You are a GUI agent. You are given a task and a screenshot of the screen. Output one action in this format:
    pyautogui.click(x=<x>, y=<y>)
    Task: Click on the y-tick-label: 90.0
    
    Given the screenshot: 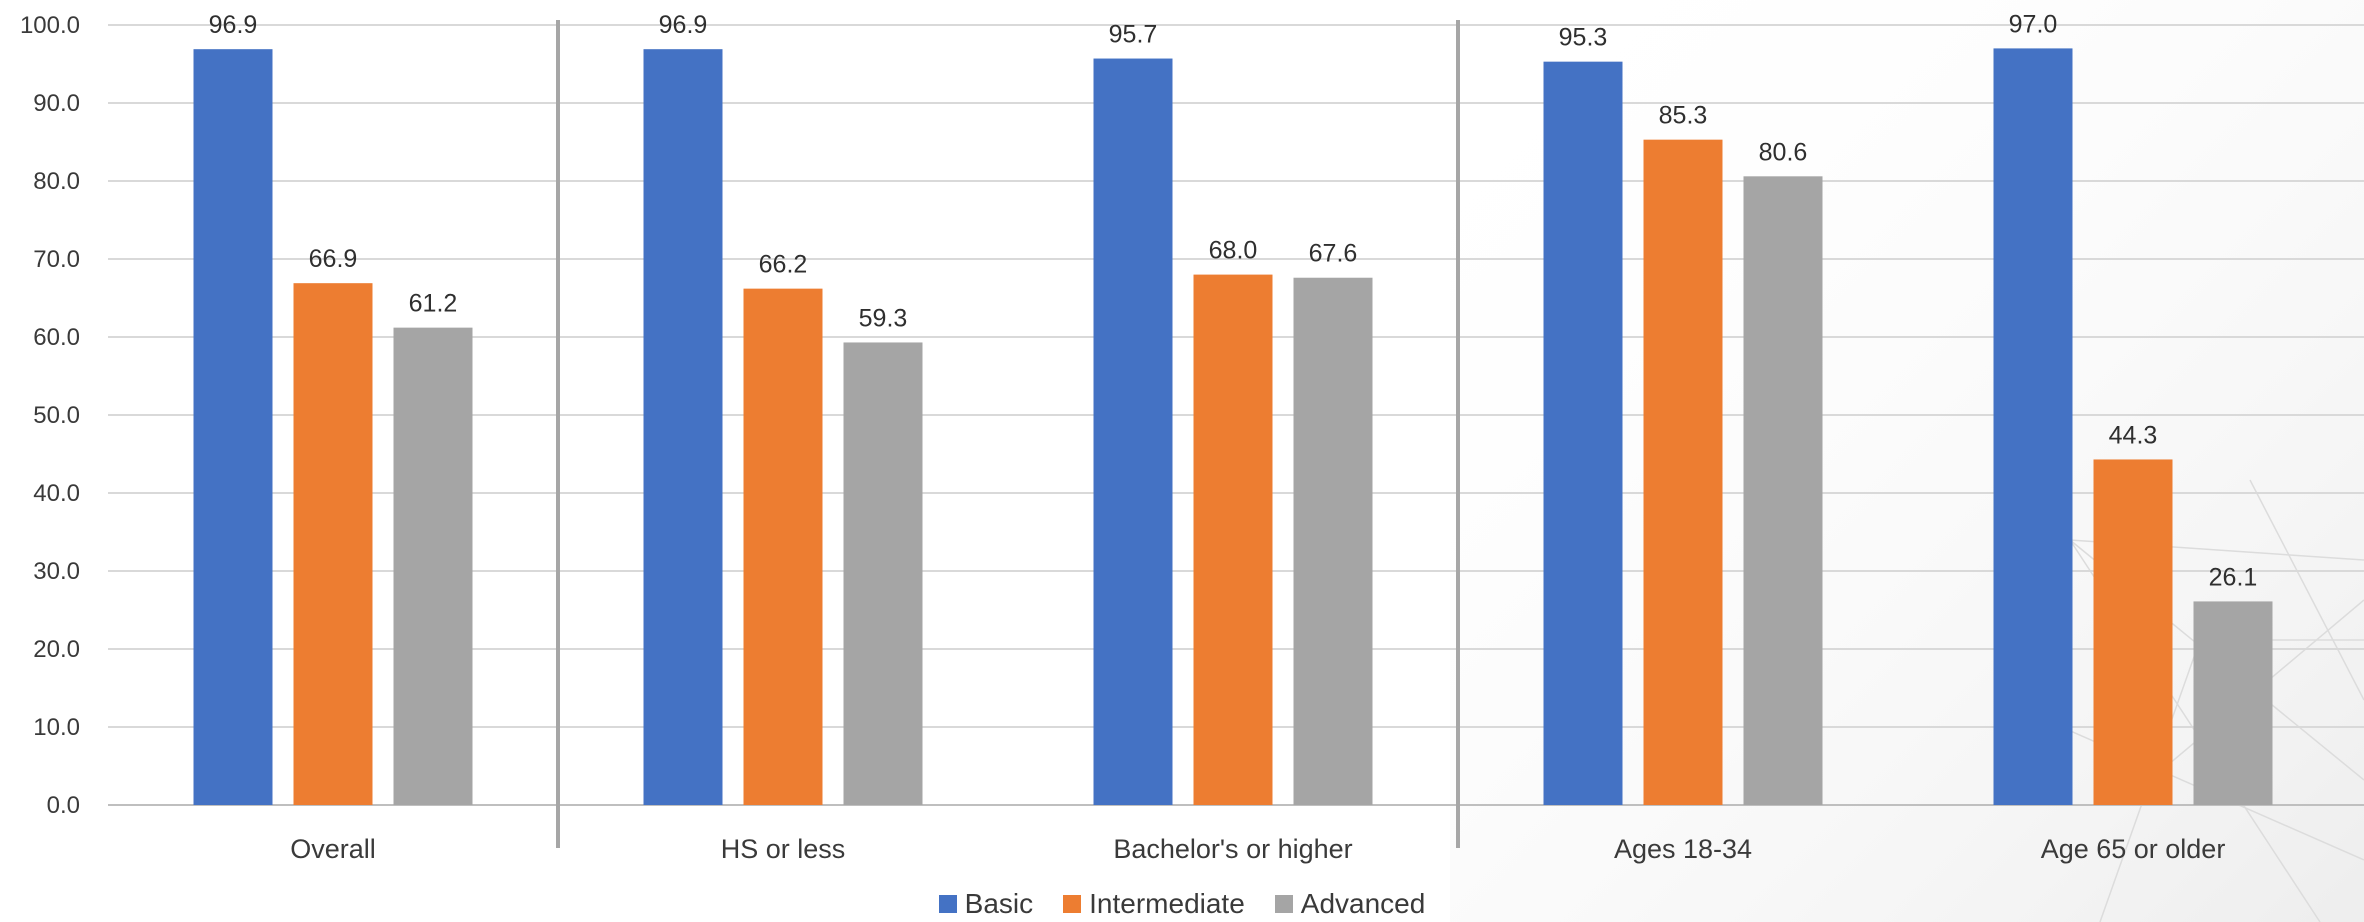 What is the action you would take?
    pyautogui.click(x=56, y=103)
    